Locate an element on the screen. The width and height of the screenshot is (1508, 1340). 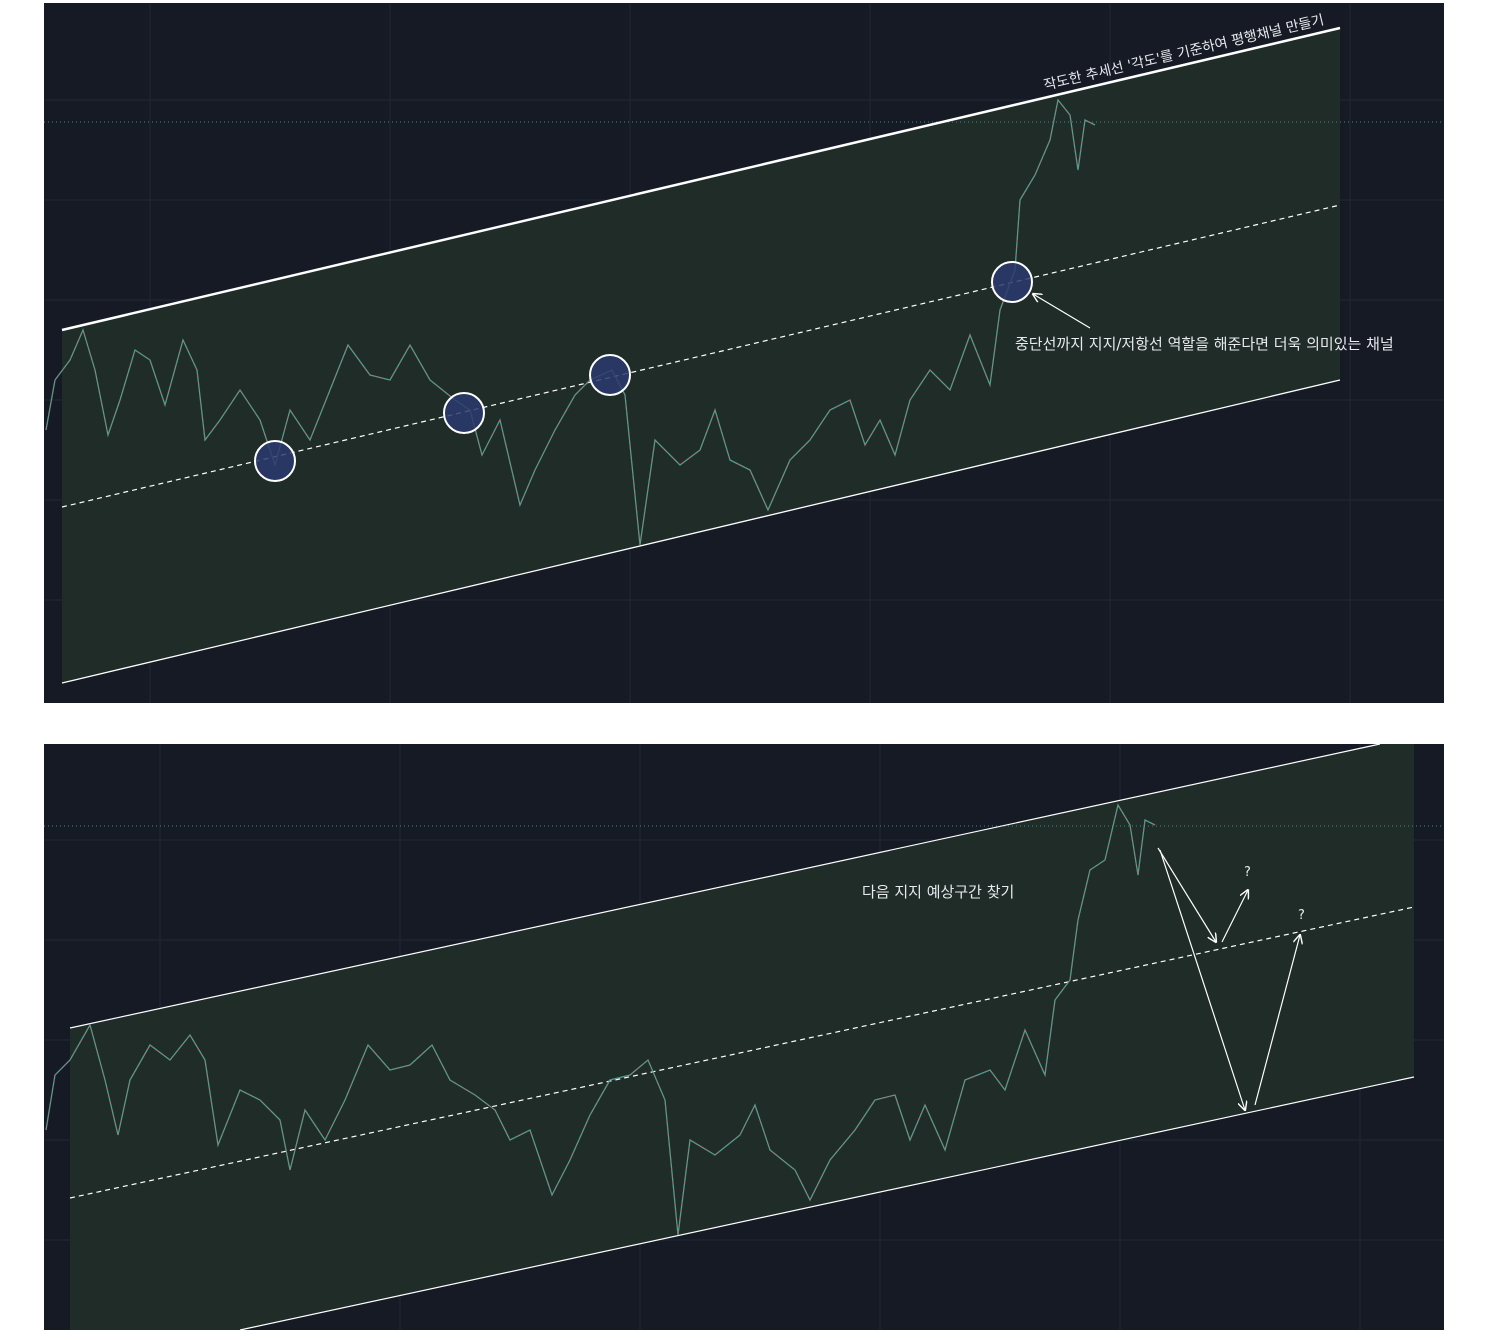
channel-lower is located at coordinates (827, 1203).